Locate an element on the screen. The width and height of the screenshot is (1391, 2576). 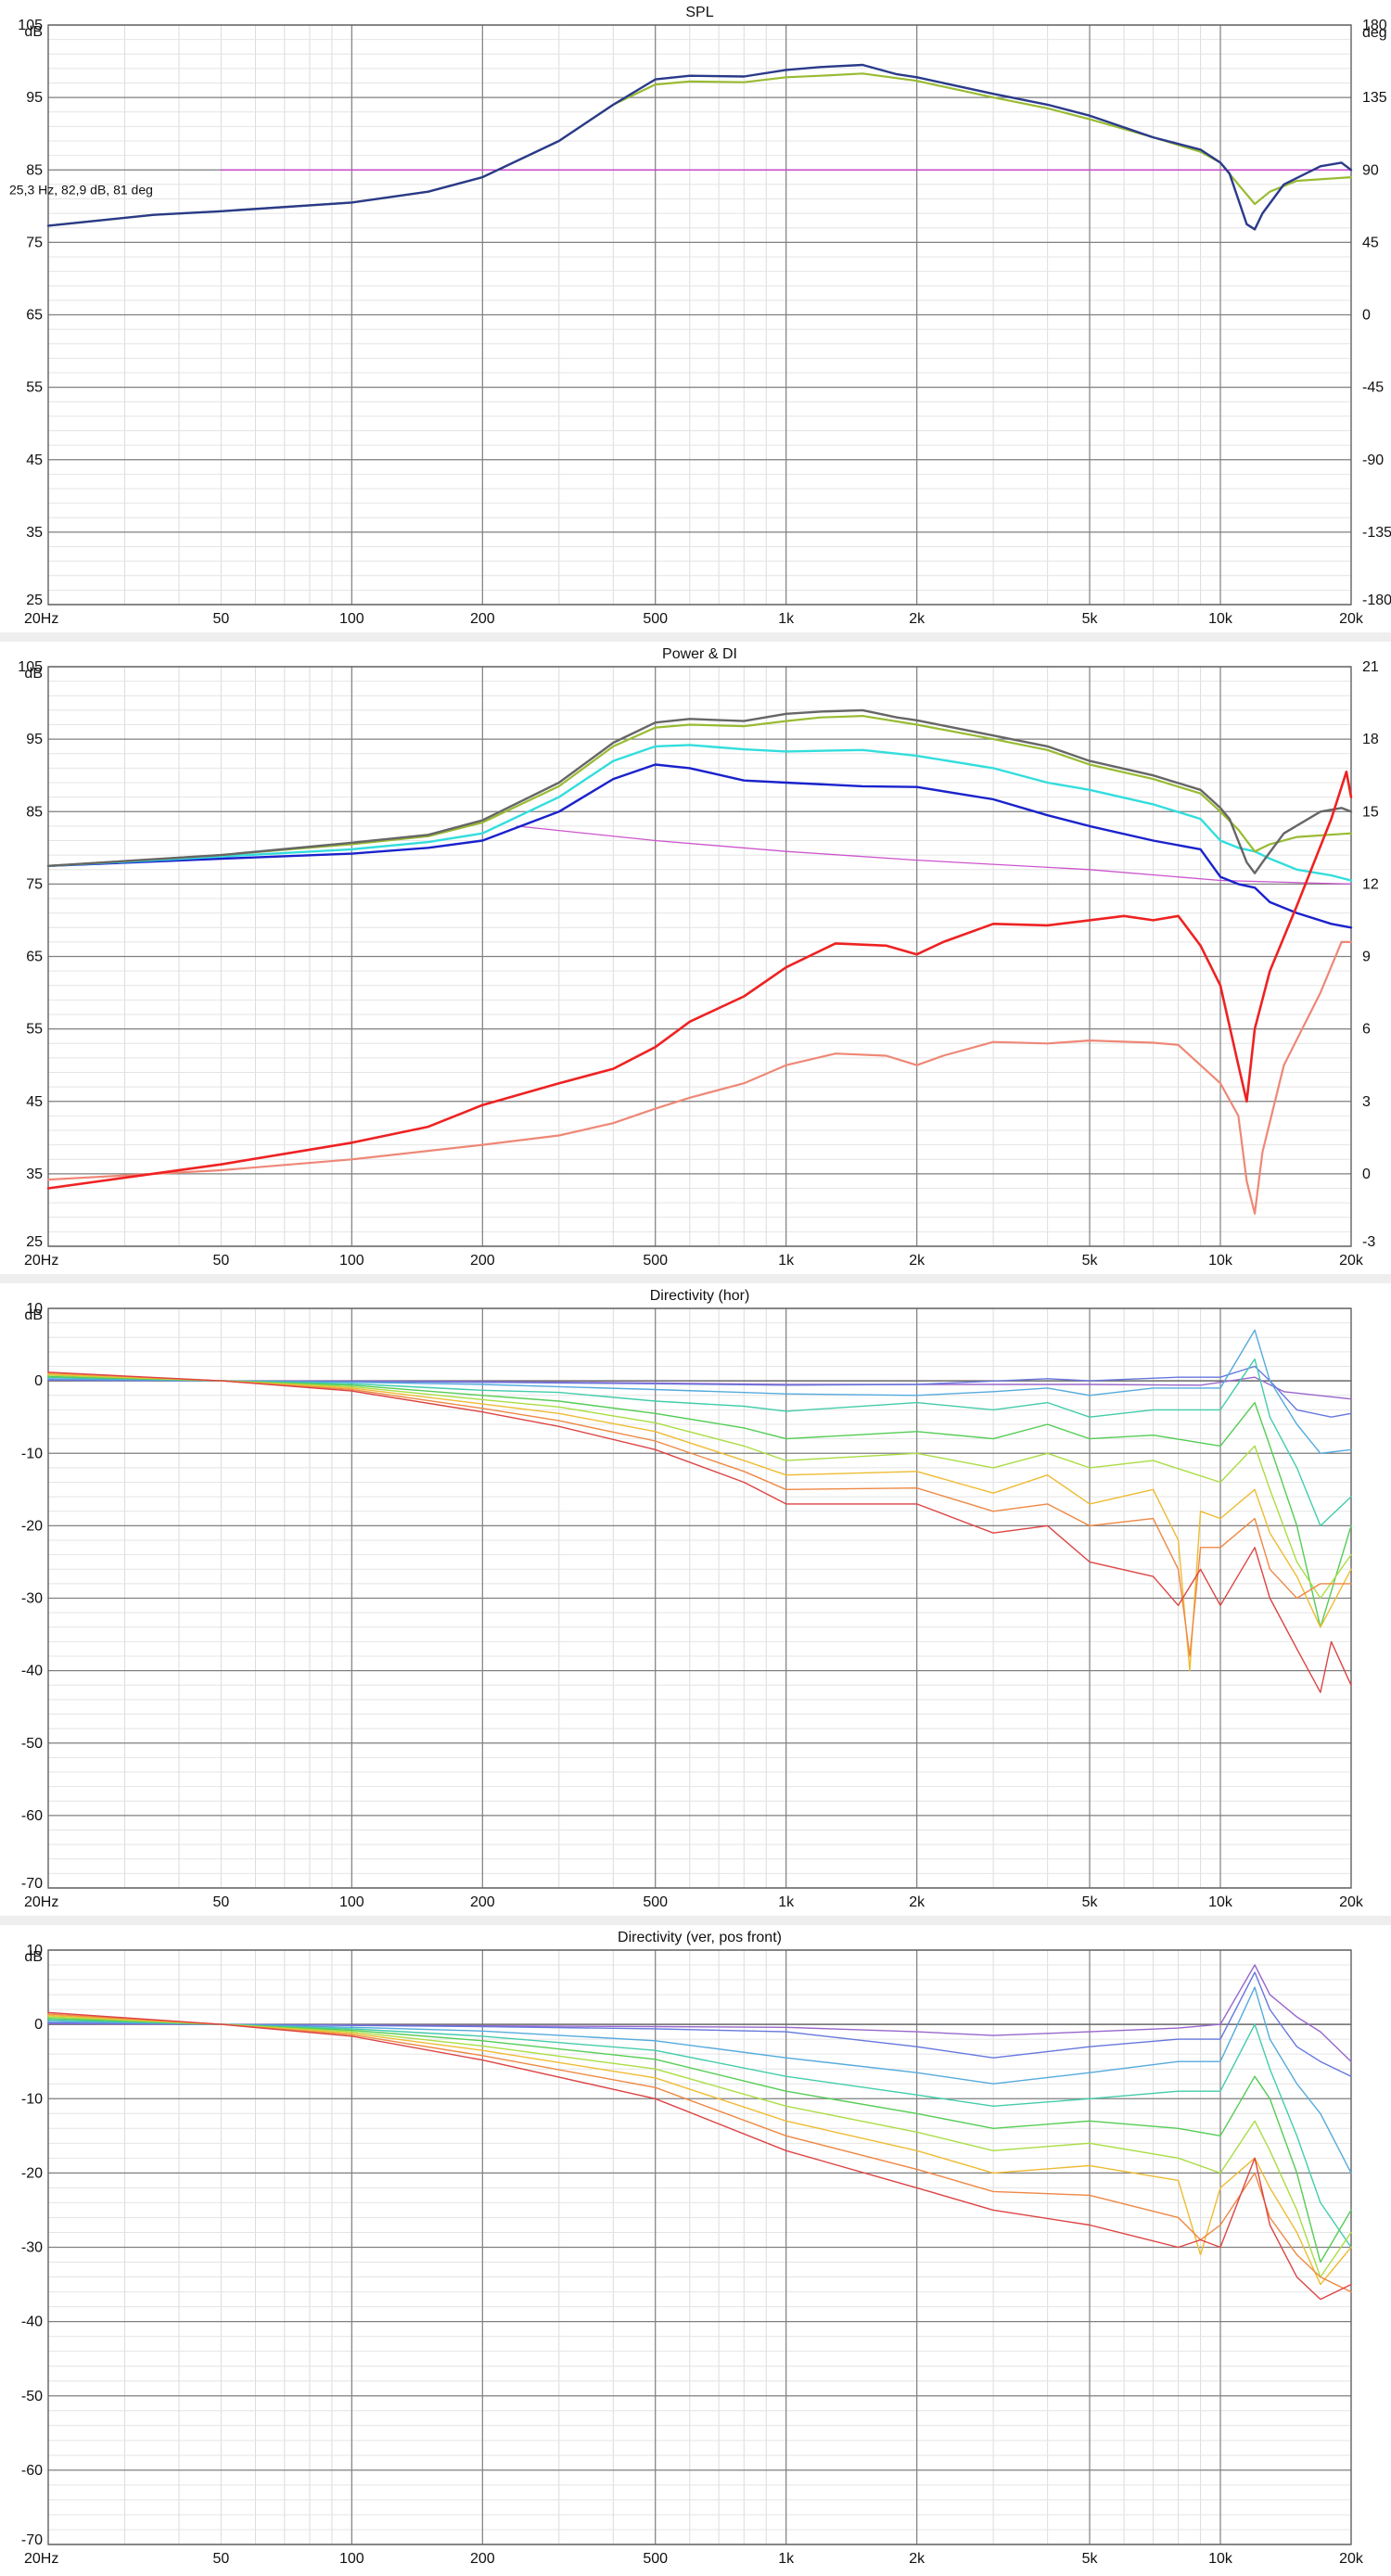
y2-tick-label: 21 is located at coordinates (1370, 667).